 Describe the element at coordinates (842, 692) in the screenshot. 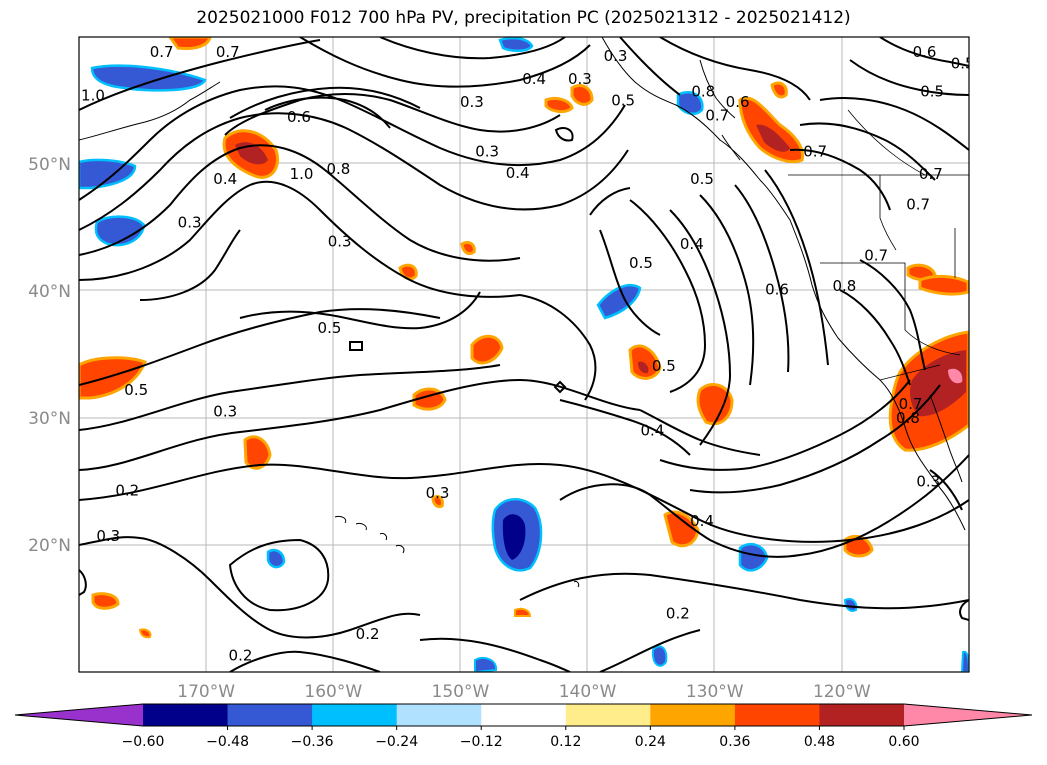

I see `lon-label: 120°W` at that location.